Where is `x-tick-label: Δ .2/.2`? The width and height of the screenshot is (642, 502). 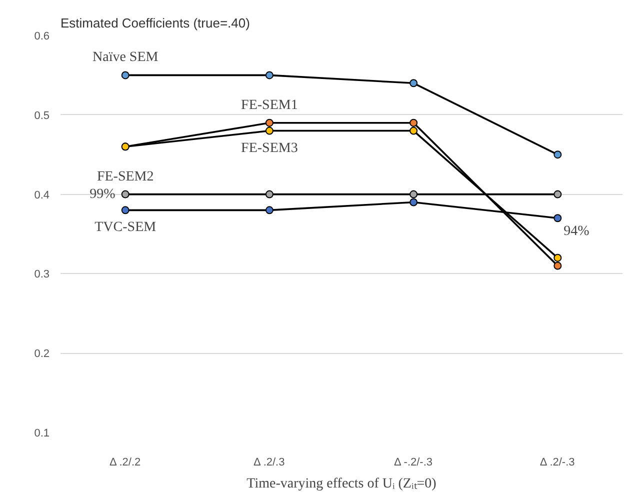 x-tick-label: Δ .2/.2 is located at coordinates (125, 462).